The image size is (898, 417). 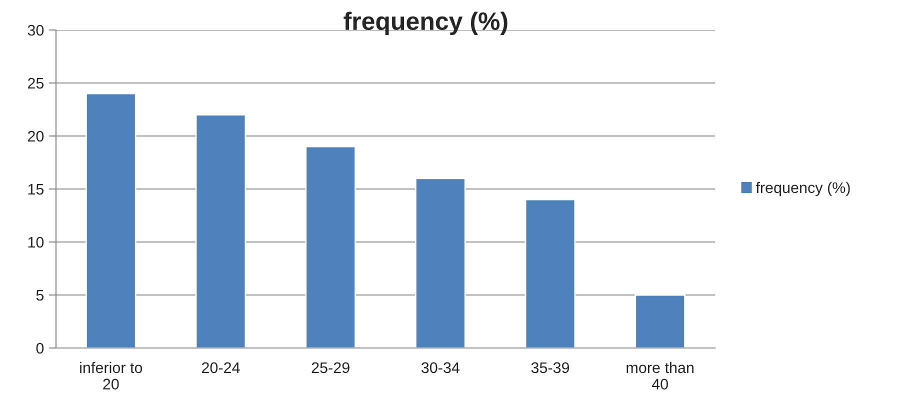 I want to click on x-tick-label: 25-29, so click(x=331, y=368).